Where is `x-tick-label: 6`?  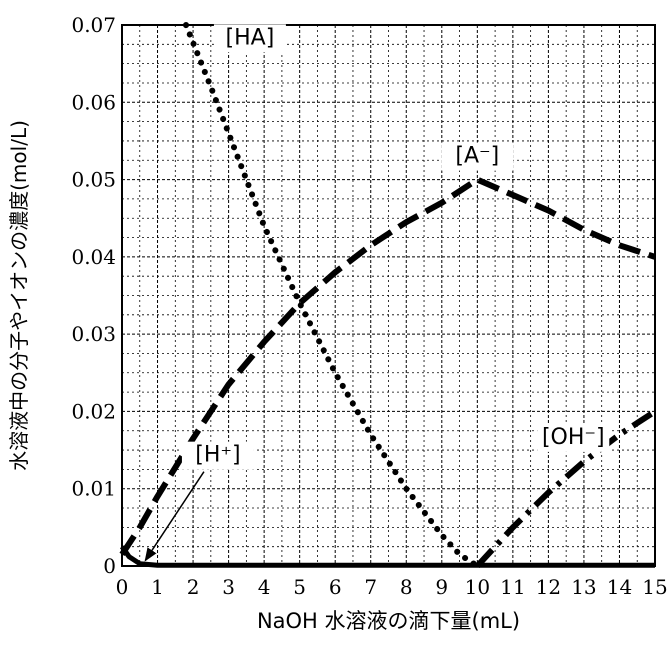
x-tick-label: 6 is located at coordinates (335, 587).